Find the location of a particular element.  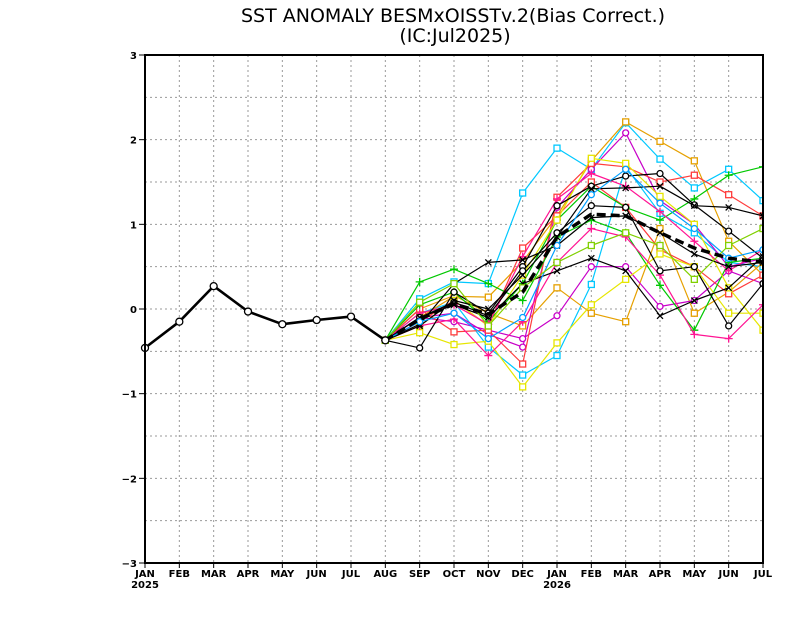

series-m20 is located at coordinates (572, 254).